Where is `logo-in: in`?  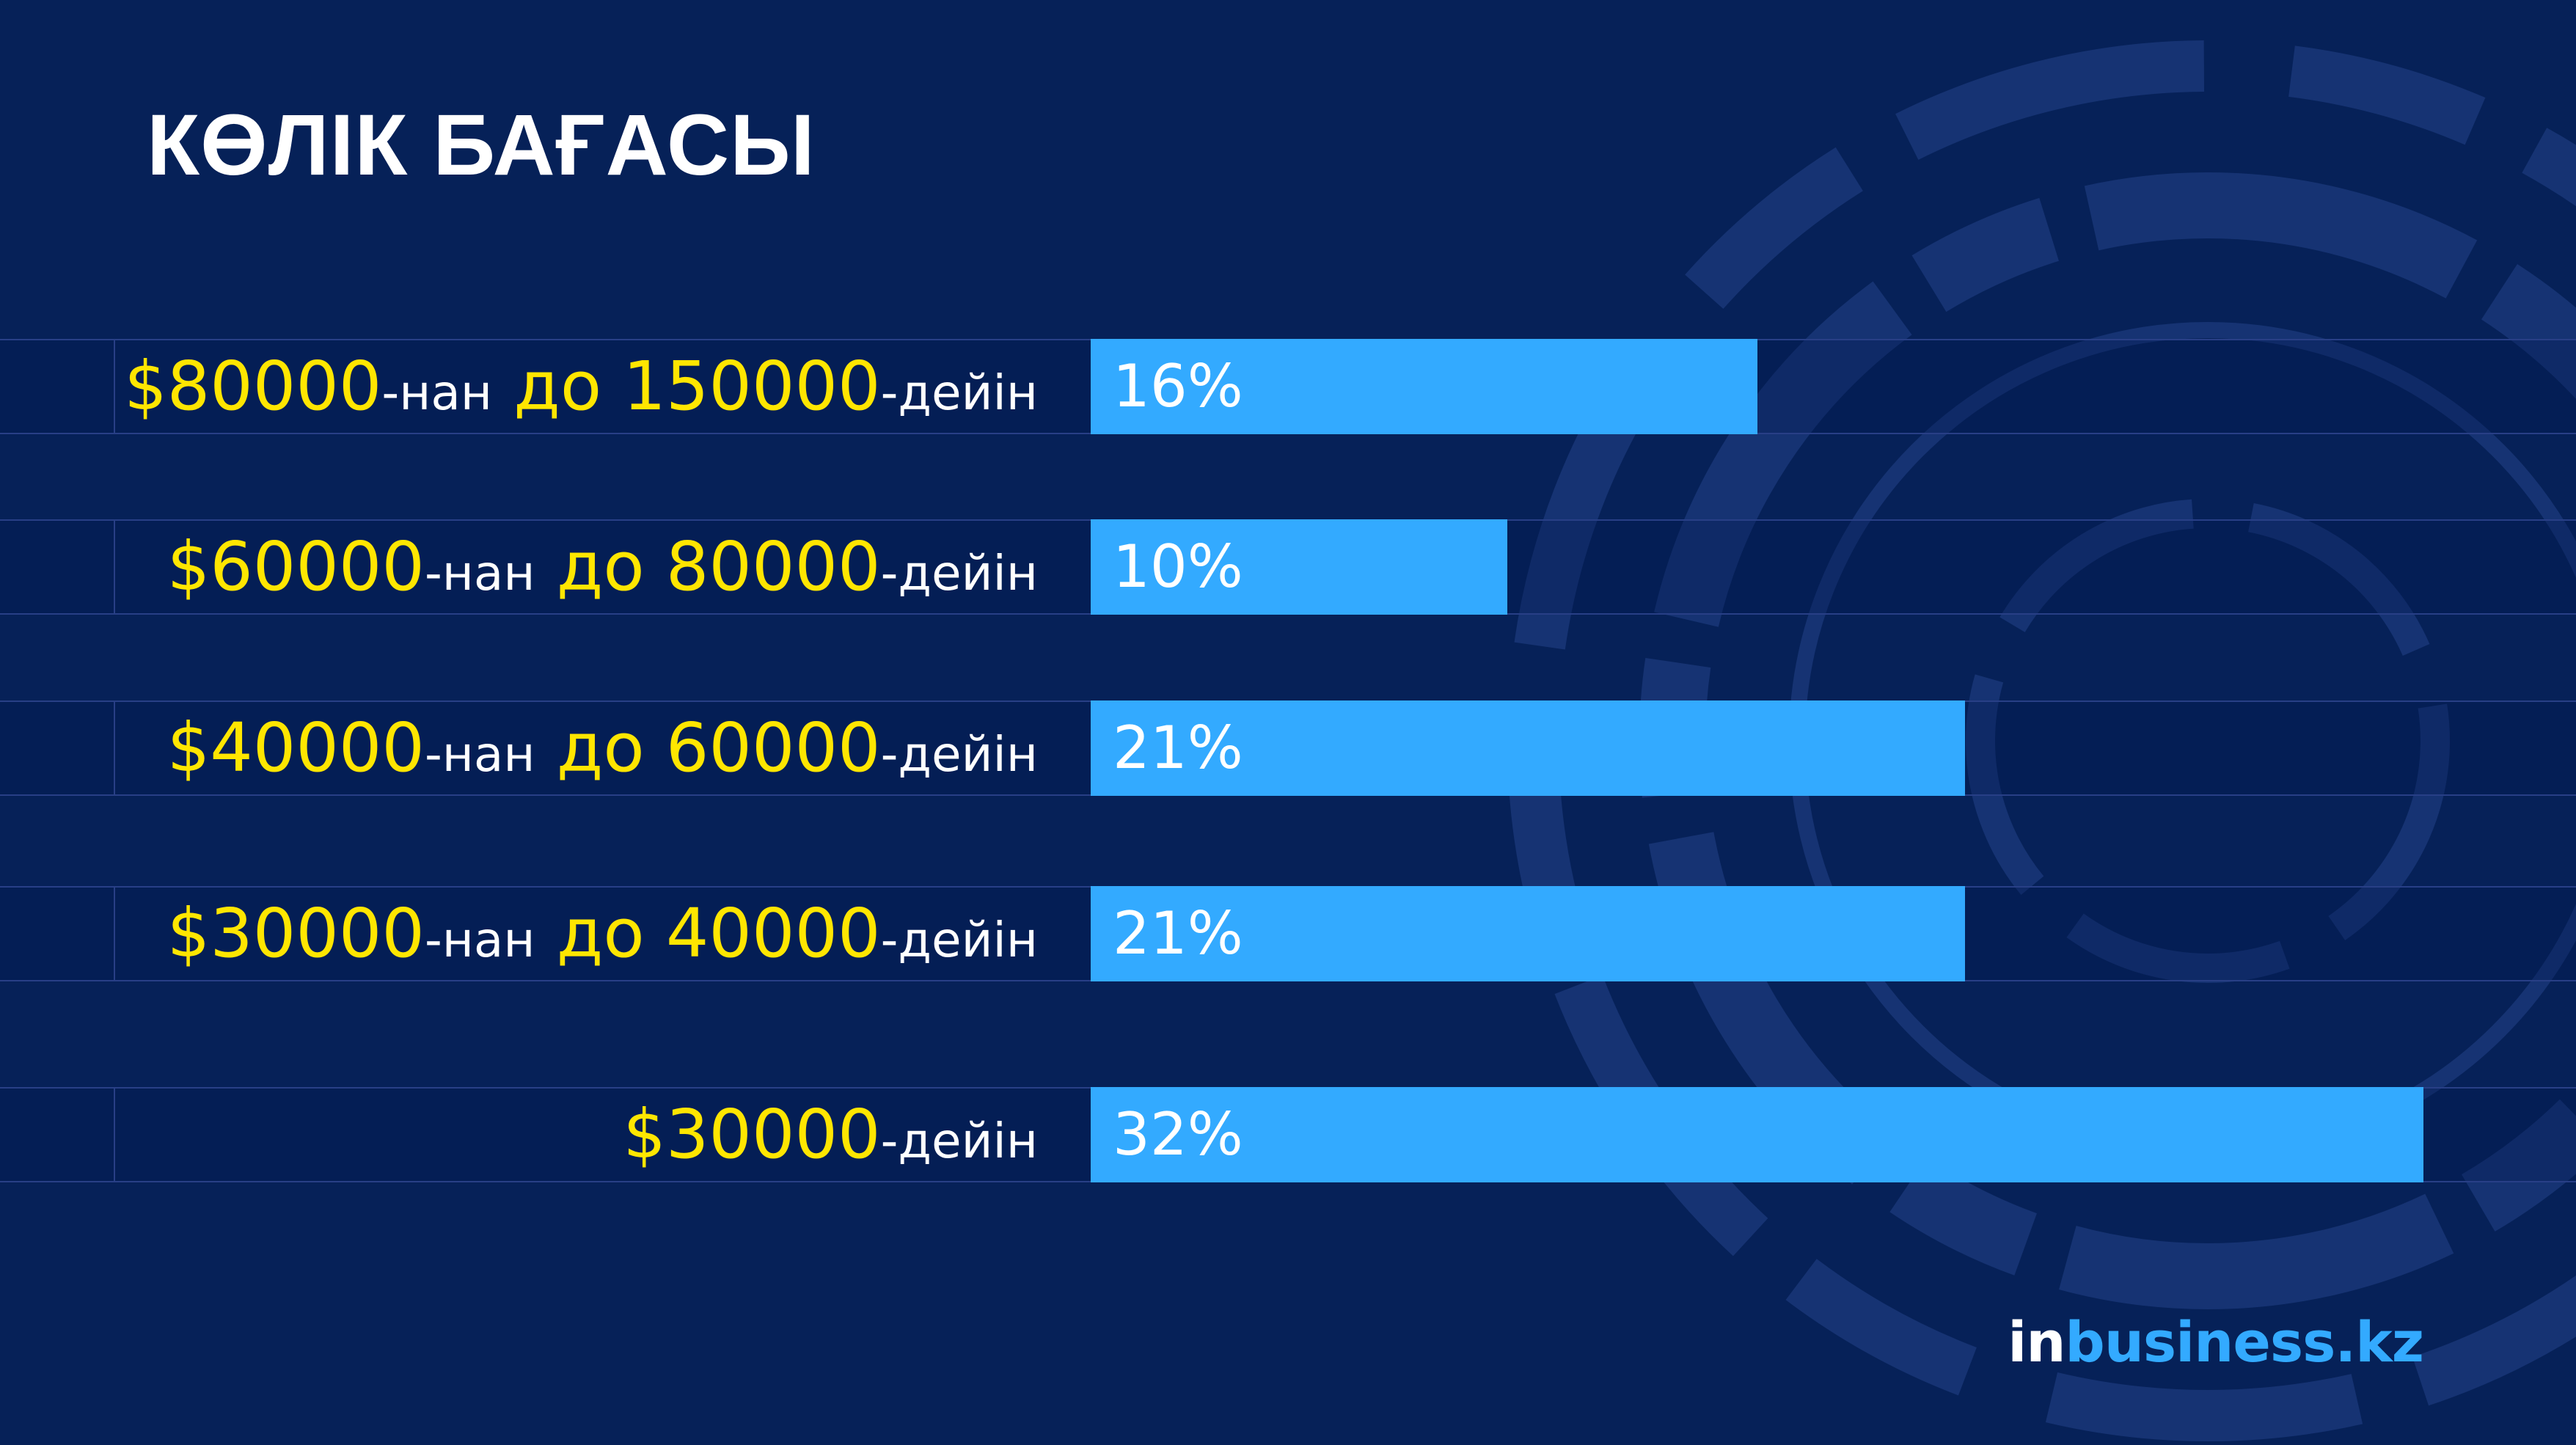
logo-in: in is located at coordinates (2036, 1342).